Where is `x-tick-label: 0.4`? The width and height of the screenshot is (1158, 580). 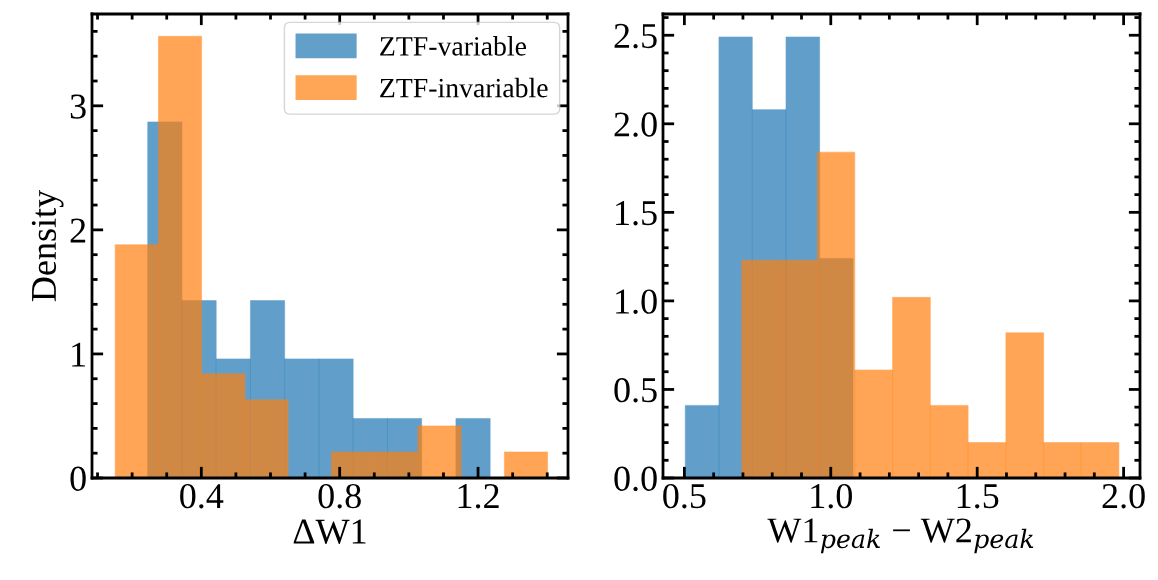
x-tick-label: 0.4 is located at coordinates (202, 496).